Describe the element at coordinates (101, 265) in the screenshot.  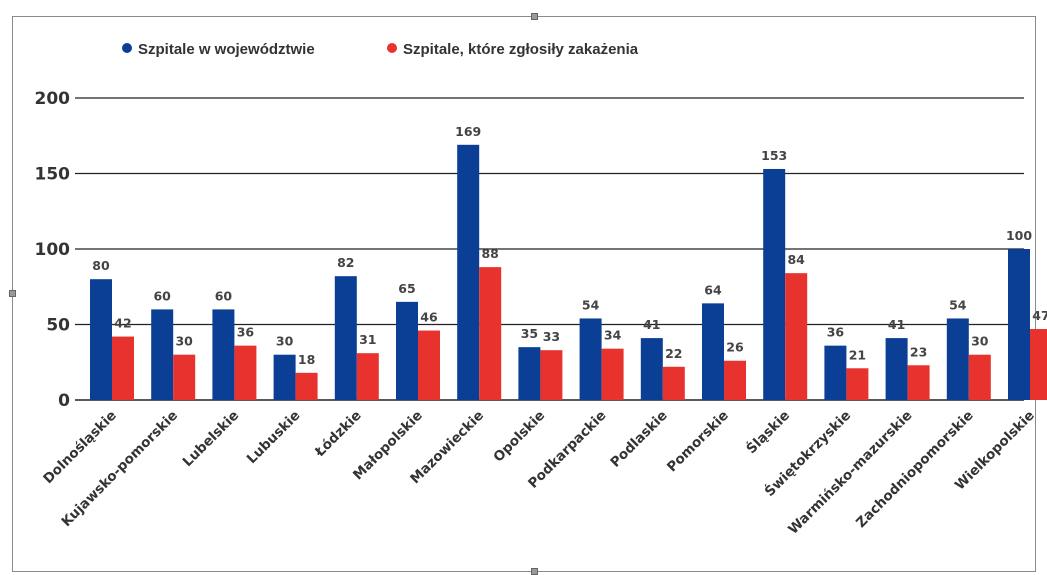
I see `data-label: 80` at that location.